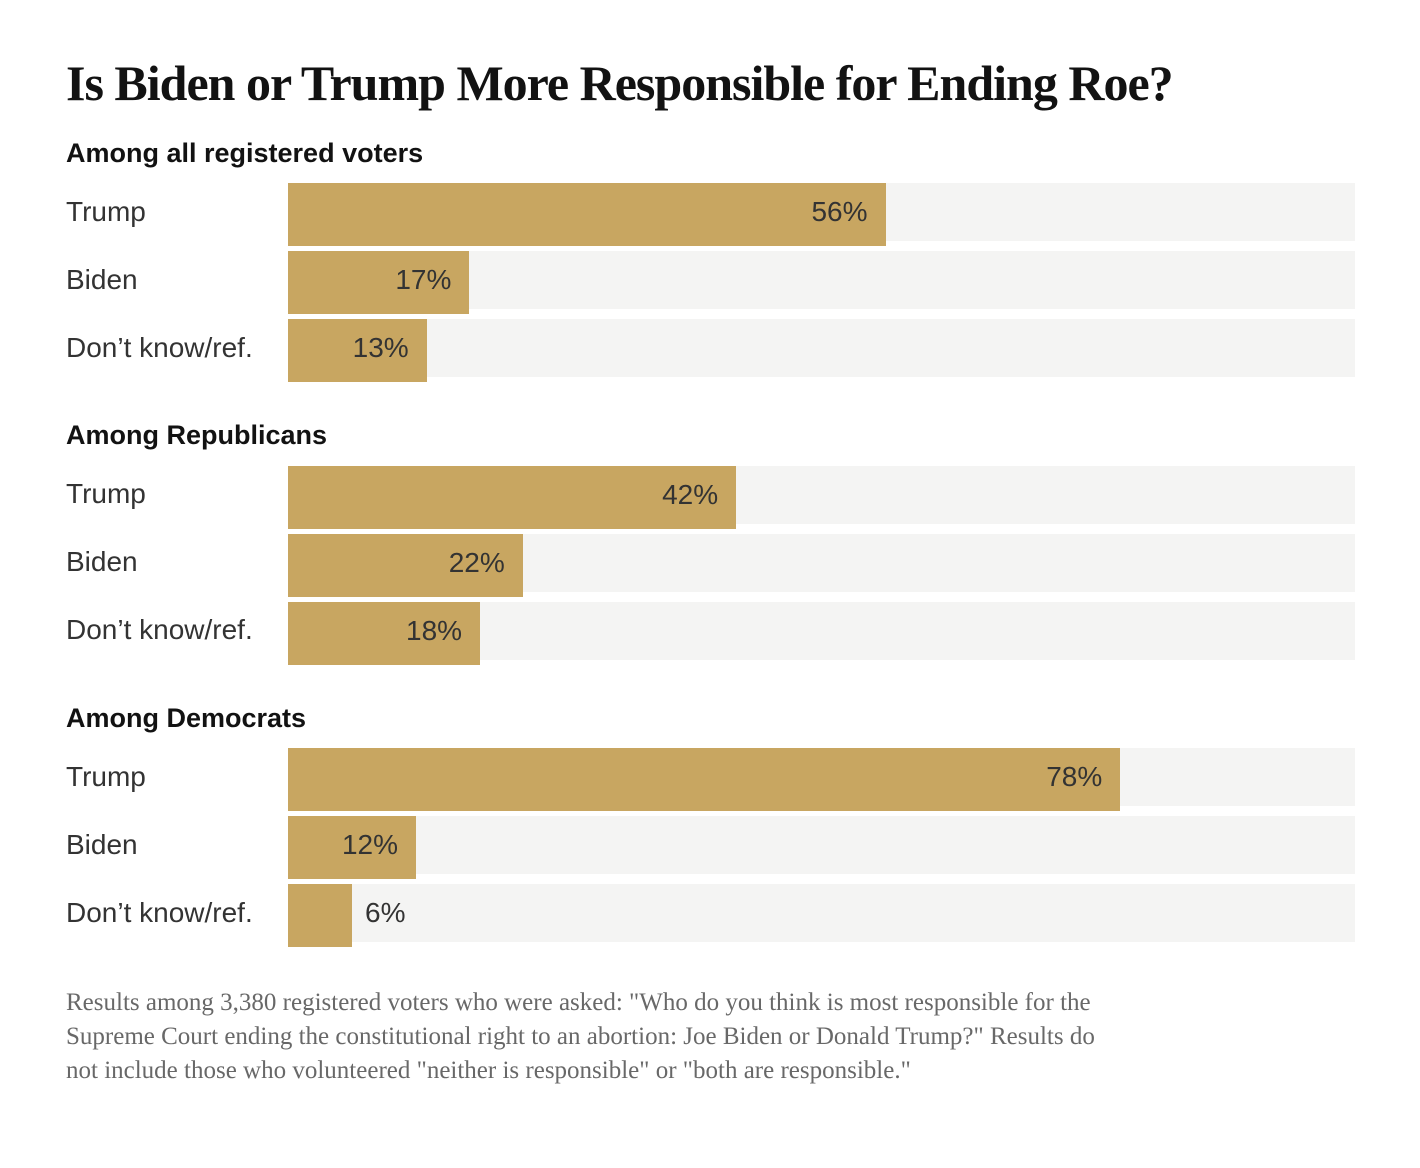  What do you see at coordinates (370, 845) in the screenshot?
I see `value-label: 12%` at bounding box center [370, 845].